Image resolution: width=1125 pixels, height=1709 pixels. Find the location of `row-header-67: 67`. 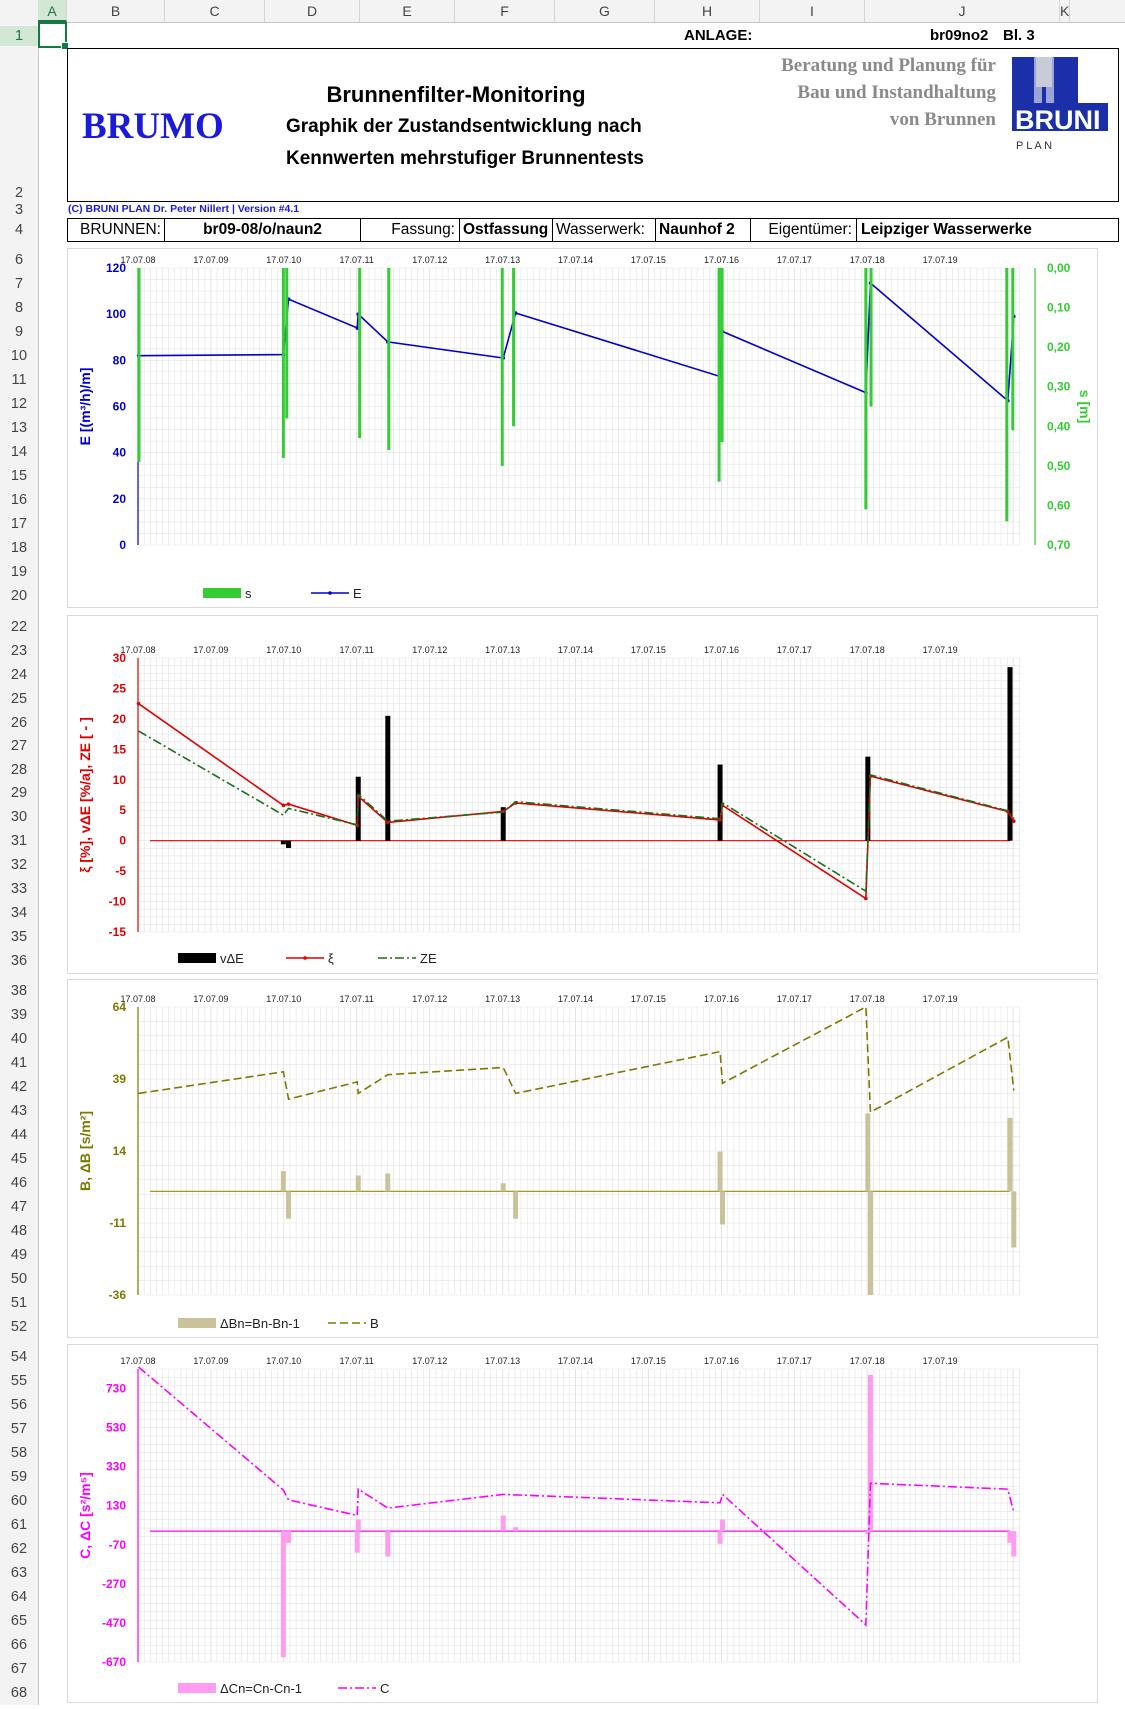

row-header-67: 67 is located at coordinates (19, 1669).